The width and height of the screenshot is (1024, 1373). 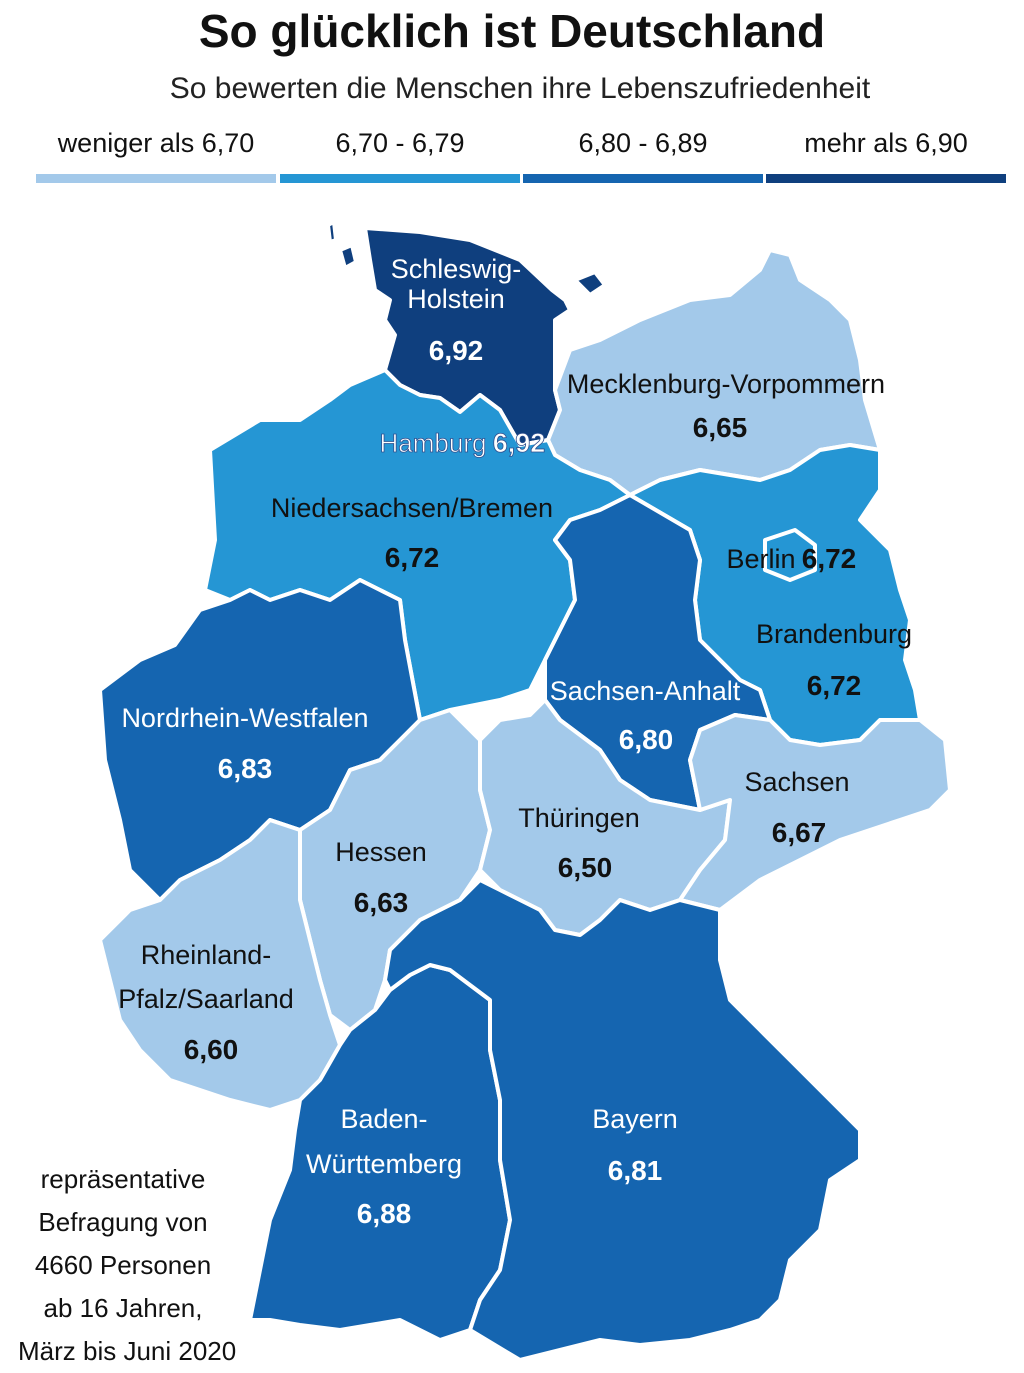 I want to click on legend-item-mid-high: 6,80 - 6,89, so click(x=643, y=155).